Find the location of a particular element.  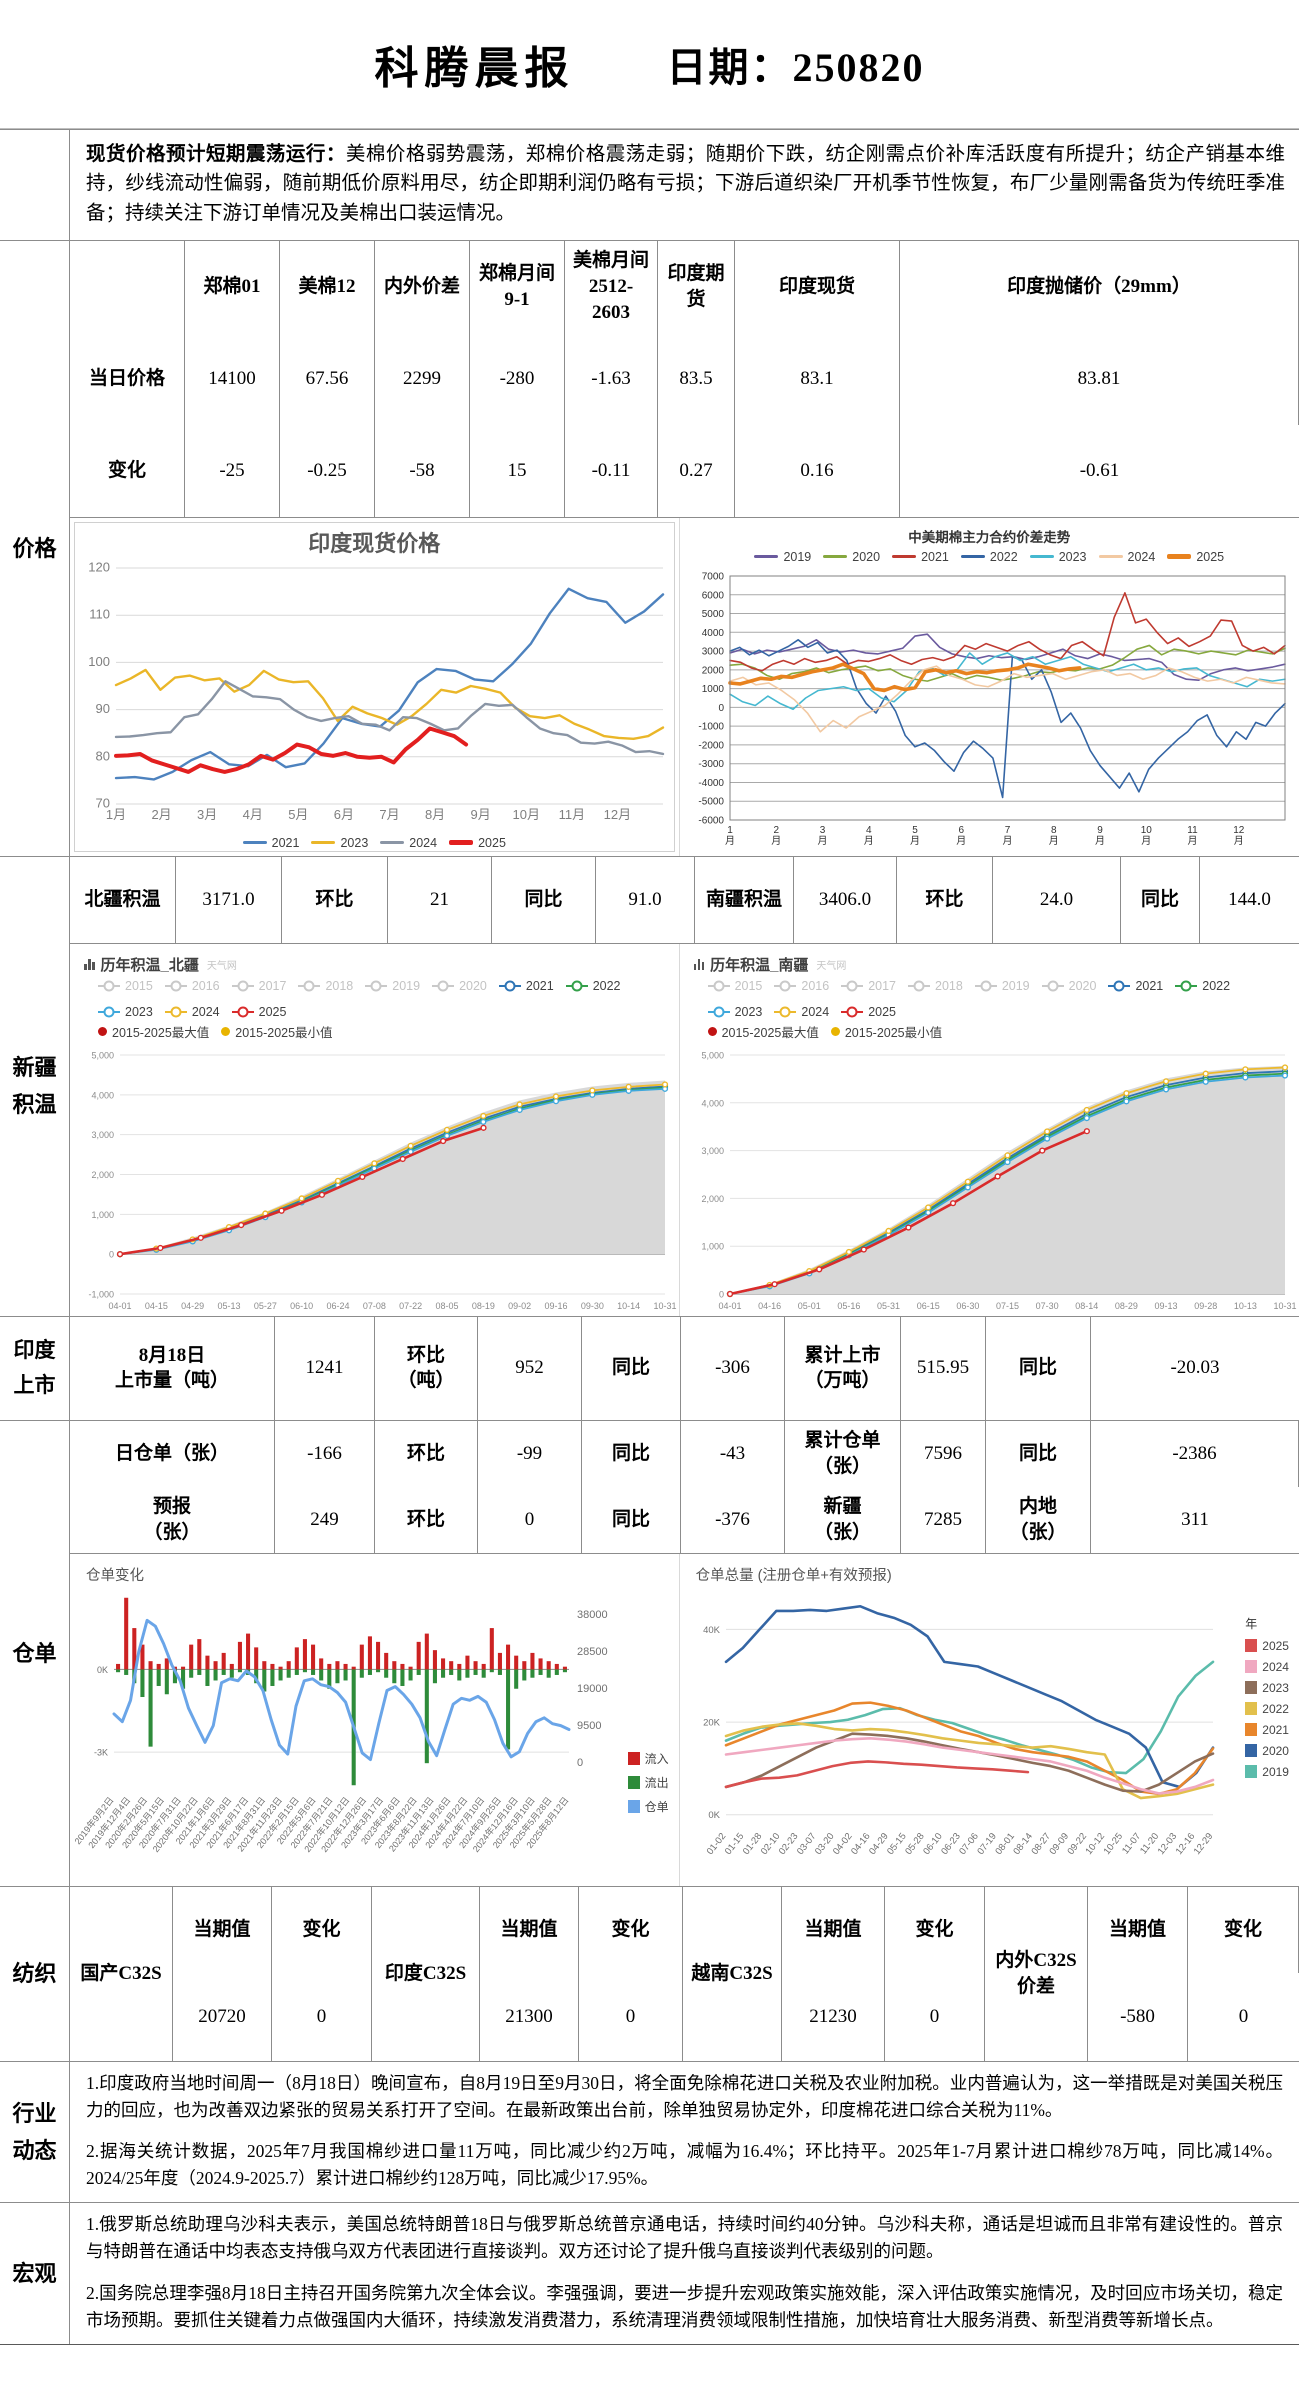

svg-text: 04-16 is located at coordinates (769, 1306).